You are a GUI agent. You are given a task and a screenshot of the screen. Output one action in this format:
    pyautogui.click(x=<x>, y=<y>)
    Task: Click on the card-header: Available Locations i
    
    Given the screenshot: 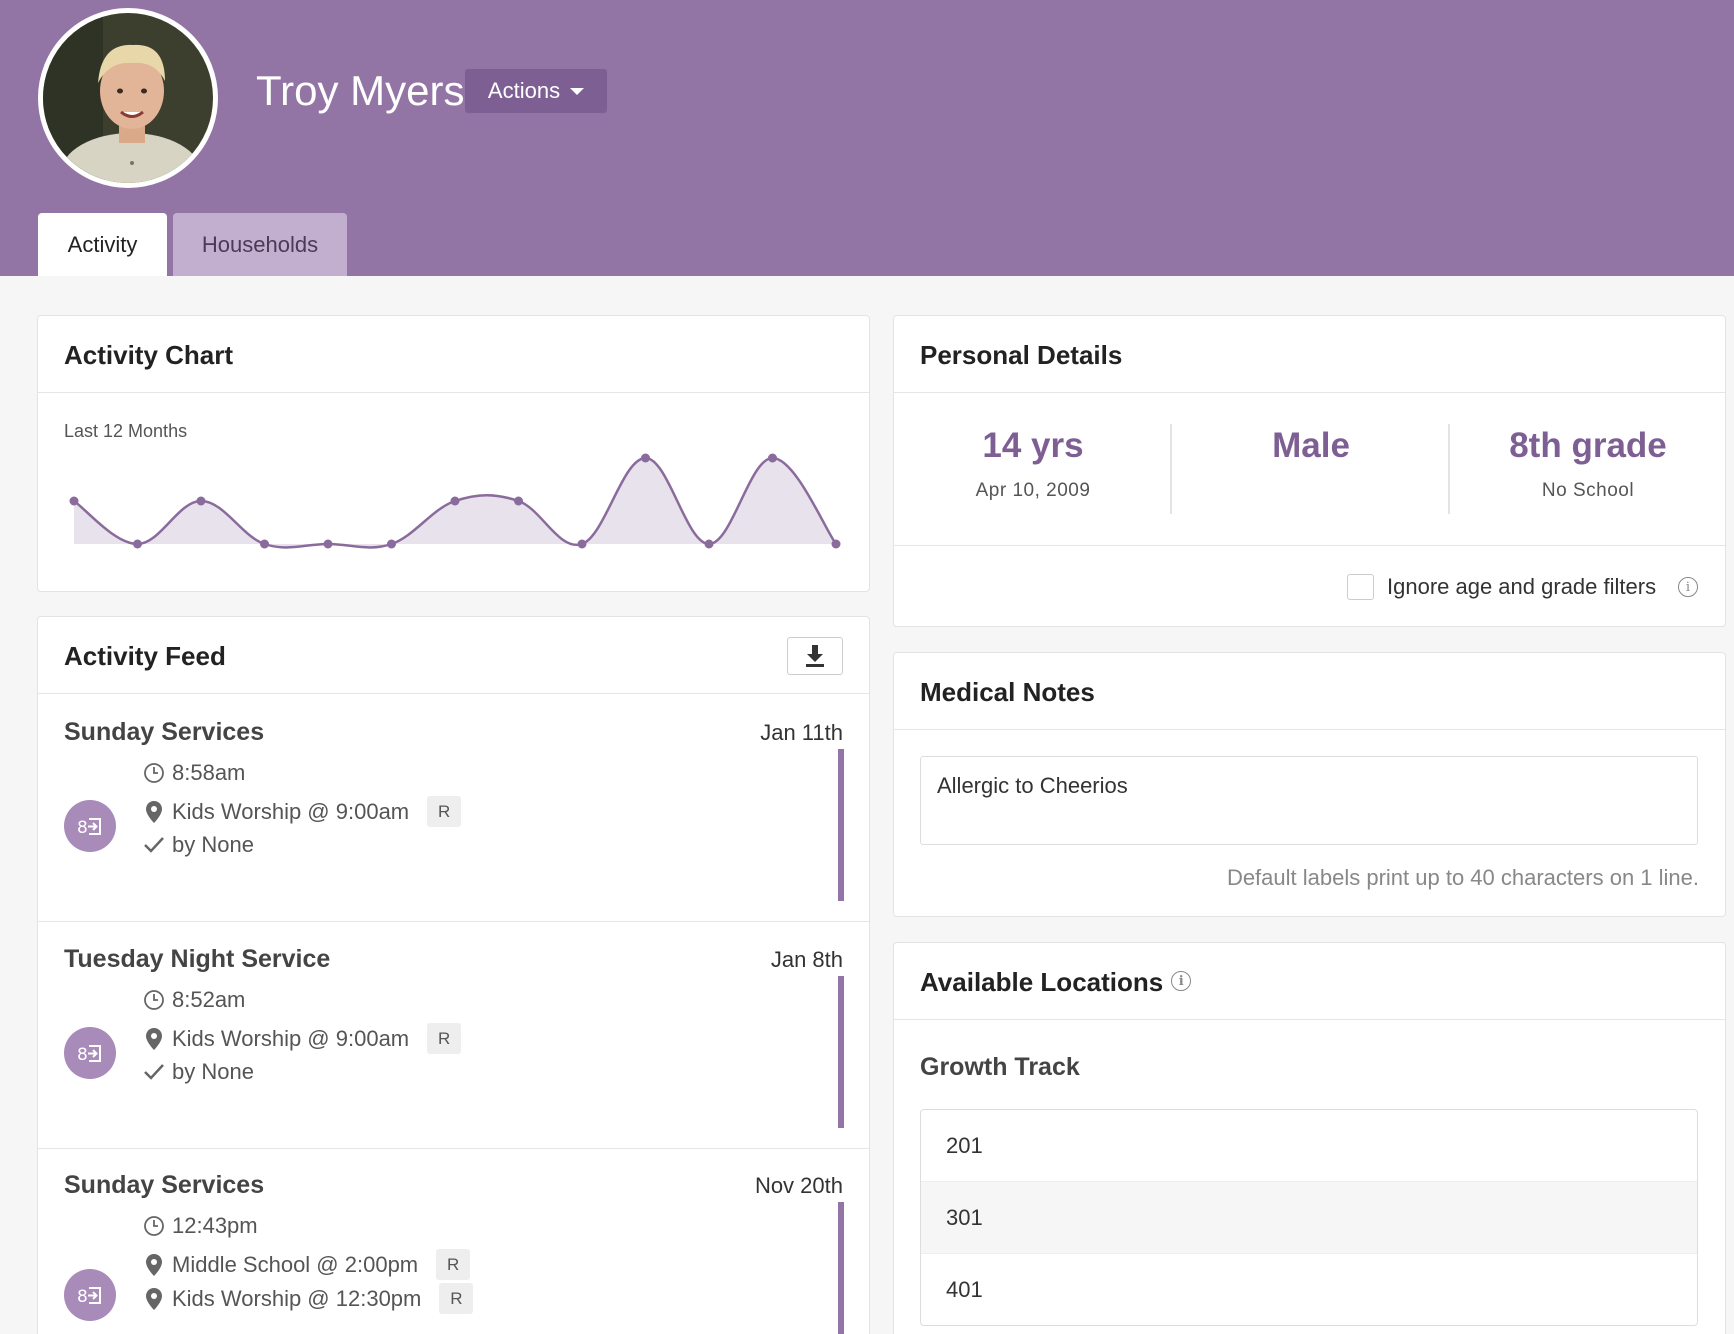 What is the action you would take?
    pyautogui.click(x=1309, y=981)
    